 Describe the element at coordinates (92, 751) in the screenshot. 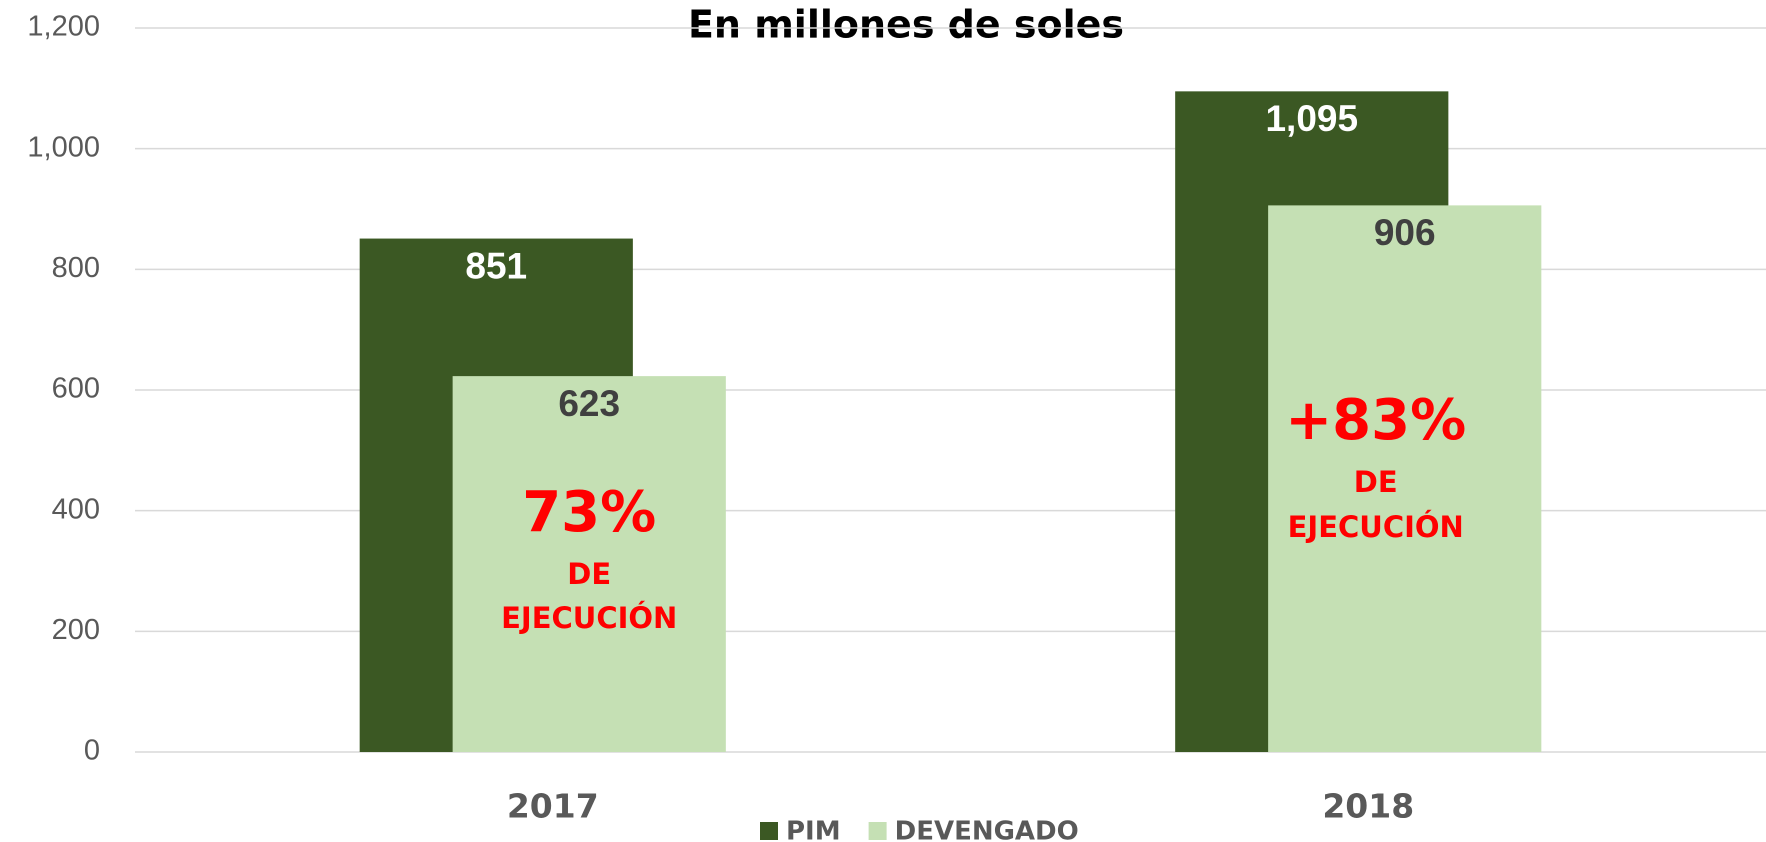

I see `y-tick-label: 0` at that location.